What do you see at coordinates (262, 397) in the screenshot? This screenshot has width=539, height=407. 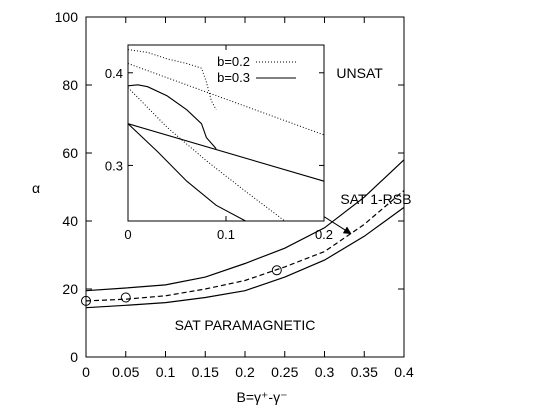 I see `x-axis-label: B=γ⁺-γ⁻` at bounding box center [262, 397].